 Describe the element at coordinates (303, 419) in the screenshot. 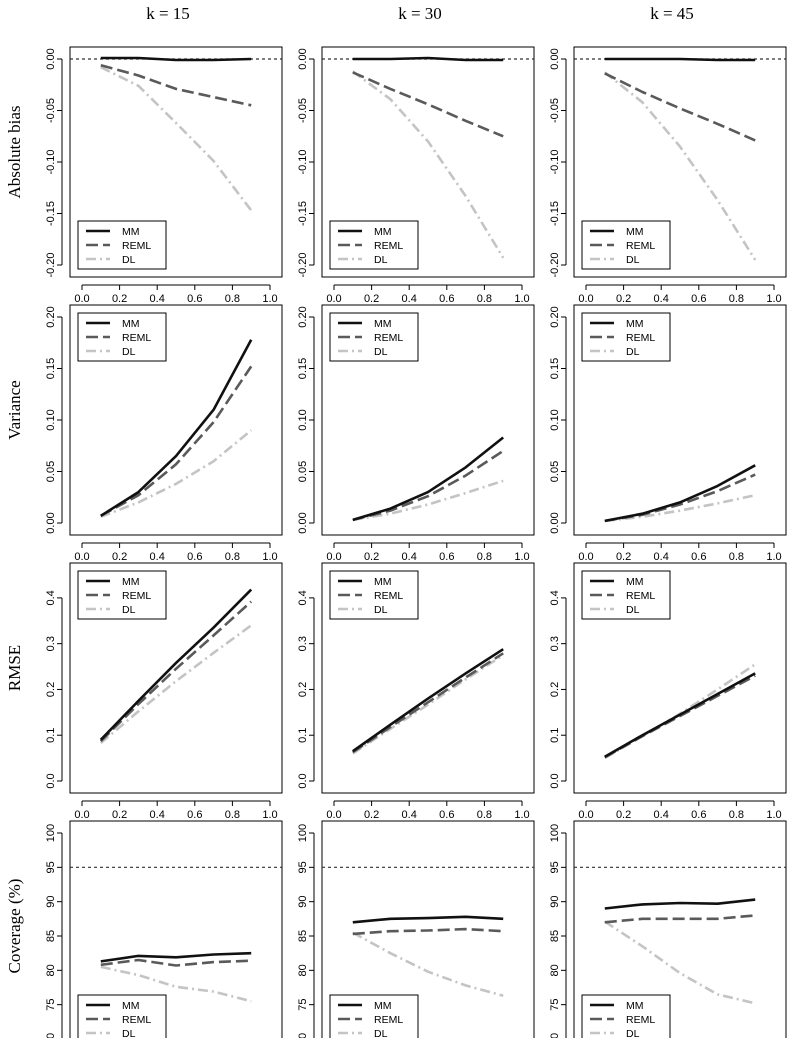

I see `y-tick-label: 0.10` at that location.